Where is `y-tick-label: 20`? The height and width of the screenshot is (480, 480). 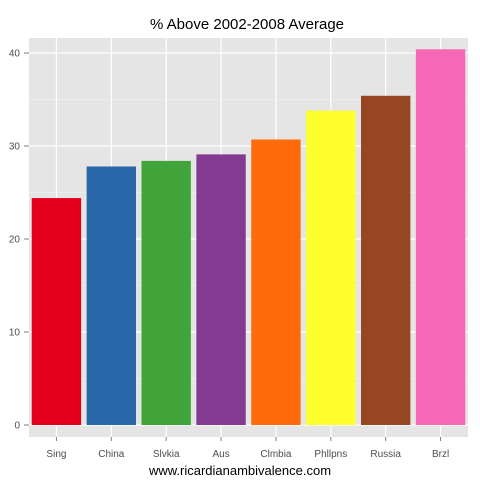
y-tick-label: 20 is located at coordinates (15, 240).